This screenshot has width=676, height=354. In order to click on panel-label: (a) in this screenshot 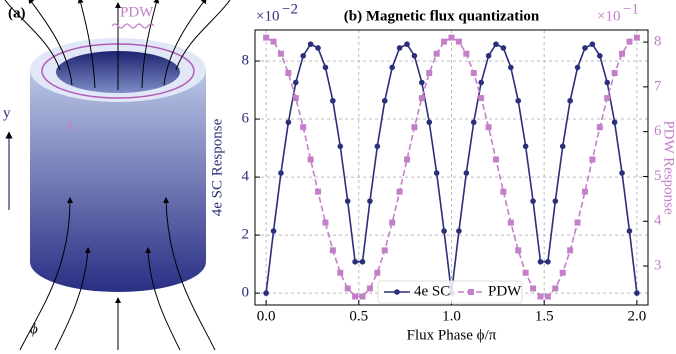, I will do `click(17, 13)`.